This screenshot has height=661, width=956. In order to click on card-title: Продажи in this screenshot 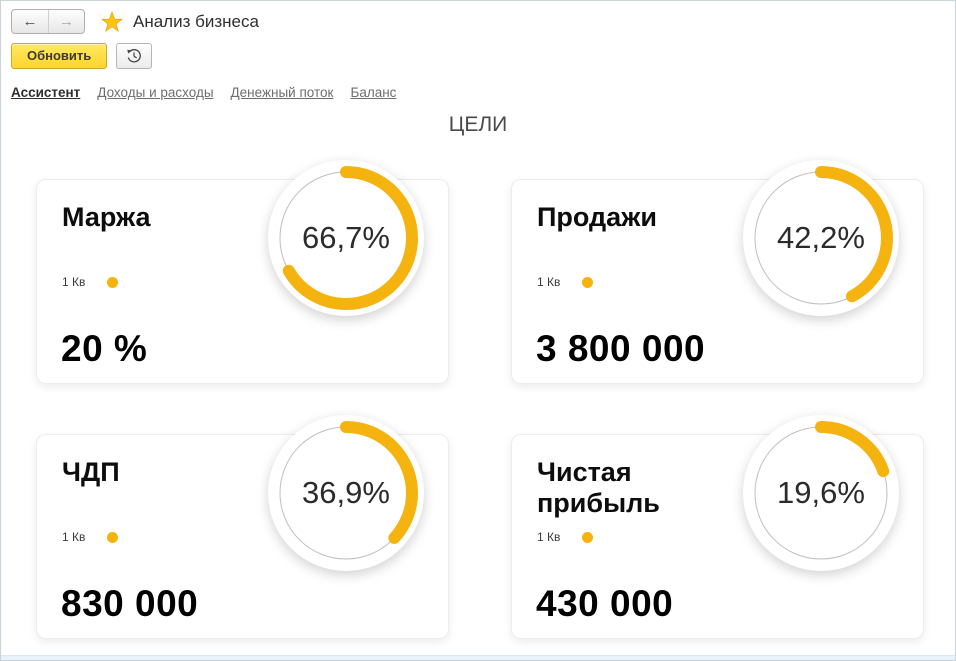, I will do `click(597, 217)`.